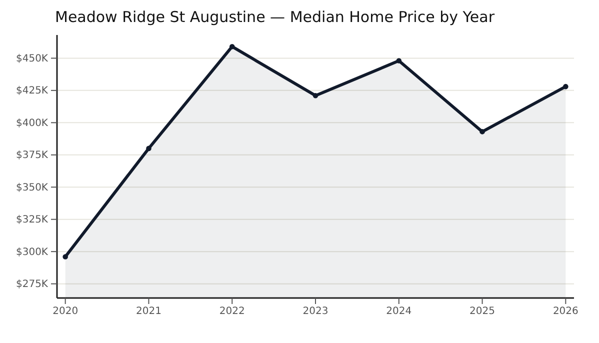 The height and width of the screenshot is (343, 599). What do you see at coordinates (32, 284) in the screenshot?
I see `y-tick-label: $275K` at bounding box center [32, 284].